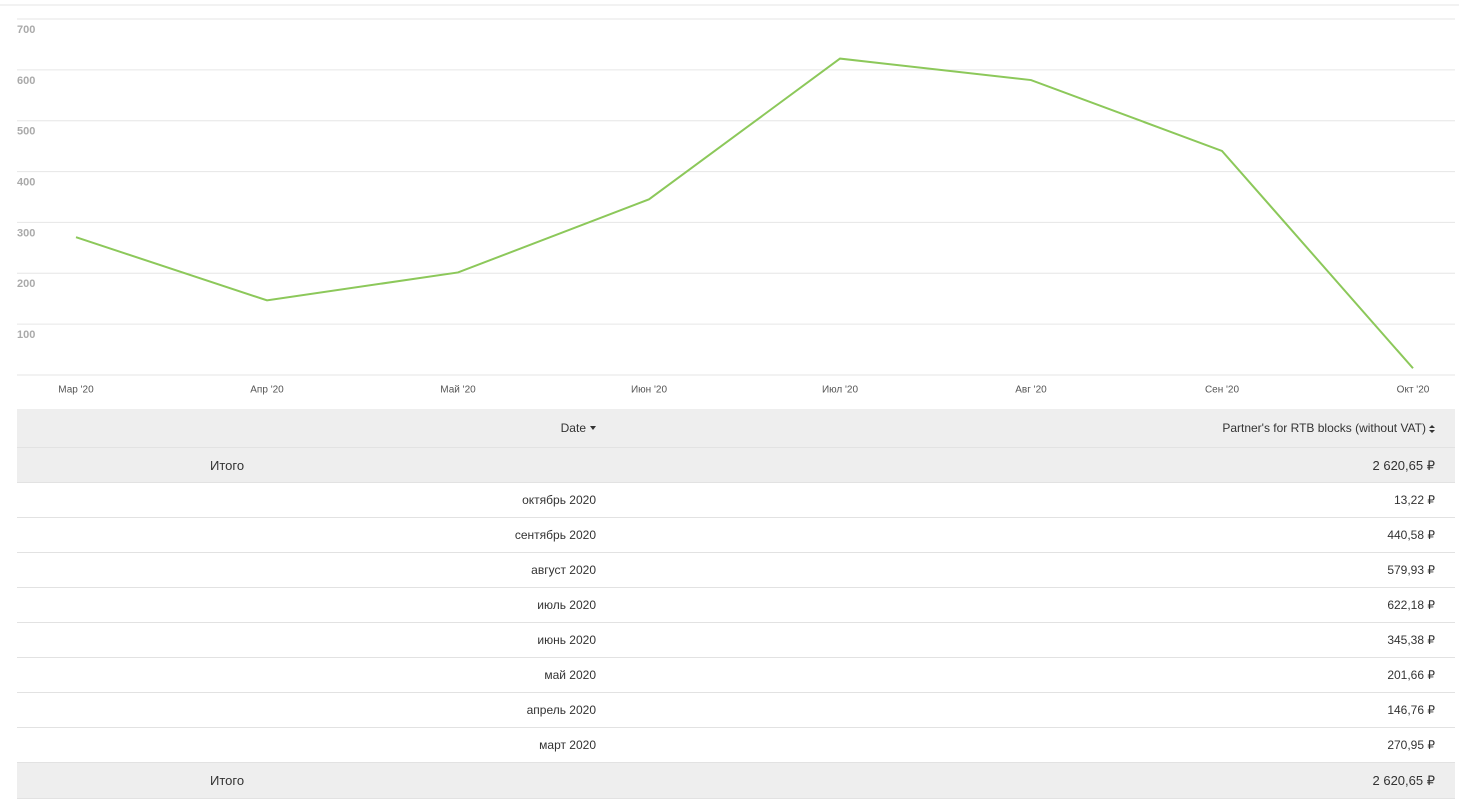 This screenshot has width=1459, height=808. Describe the element at coordinates (561, 710) in the screenshot. I see `date-cell: апрель 2020` at that location.